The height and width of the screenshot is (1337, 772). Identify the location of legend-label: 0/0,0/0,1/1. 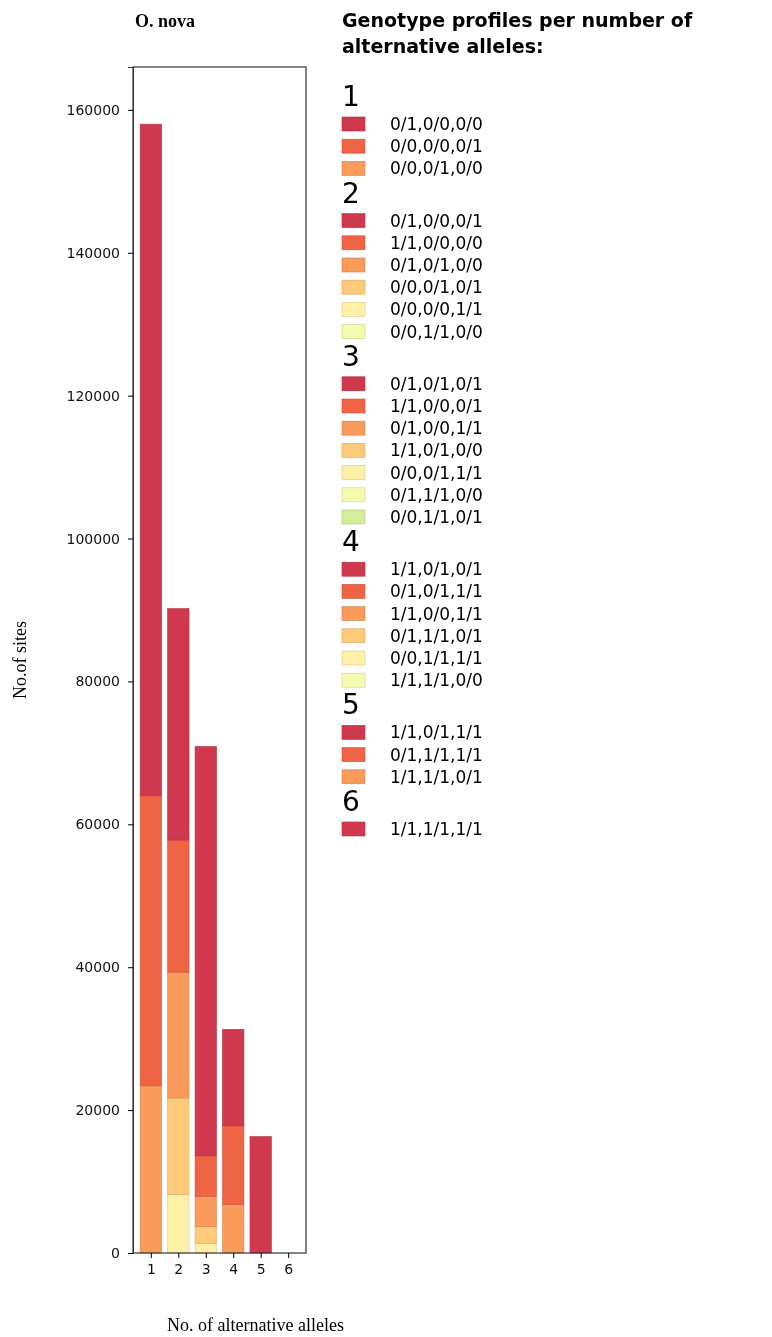
(436, 309).